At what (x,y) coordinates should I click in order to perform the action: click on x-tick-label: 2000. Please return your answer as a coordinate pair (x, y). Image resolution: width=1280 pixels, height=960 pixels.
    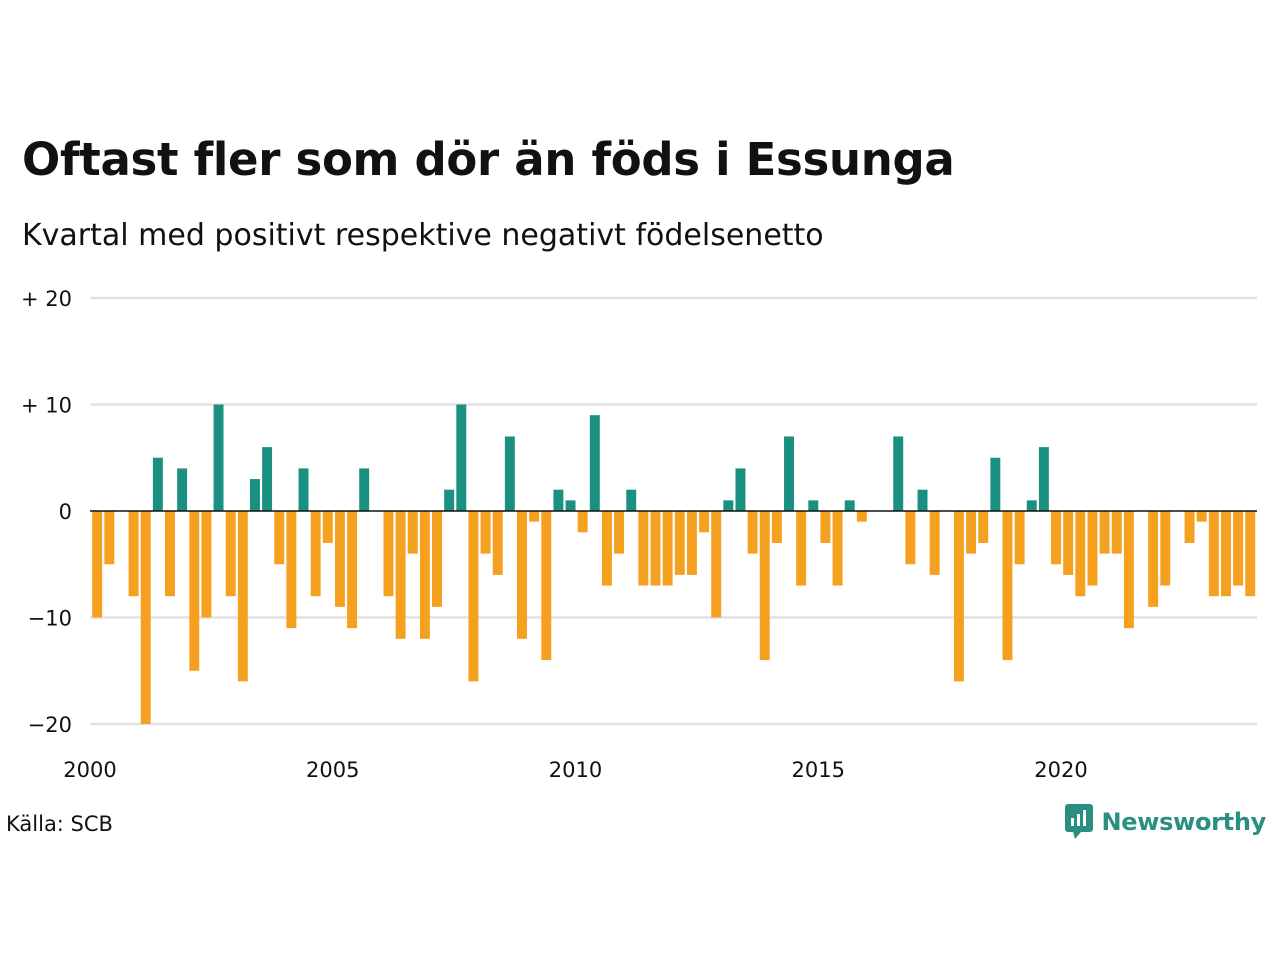
    Looking at the image, I should click on (89, 770).